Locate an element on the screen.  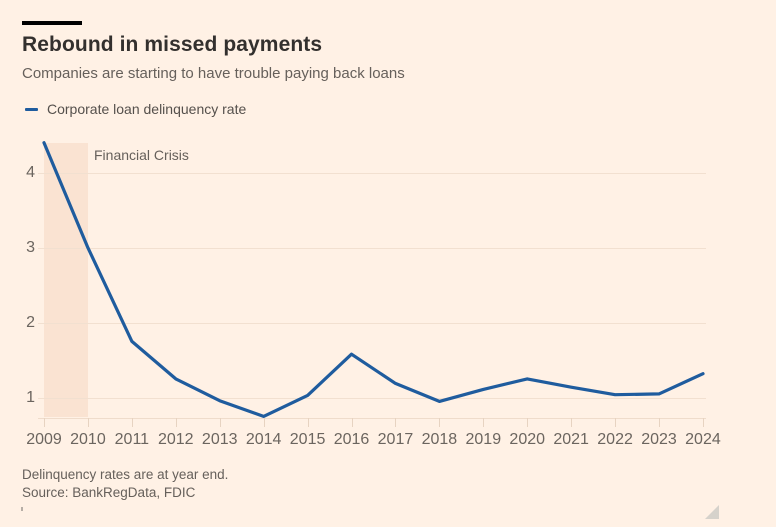
y-axis-label: 2 is located at coordinates (30, 322).